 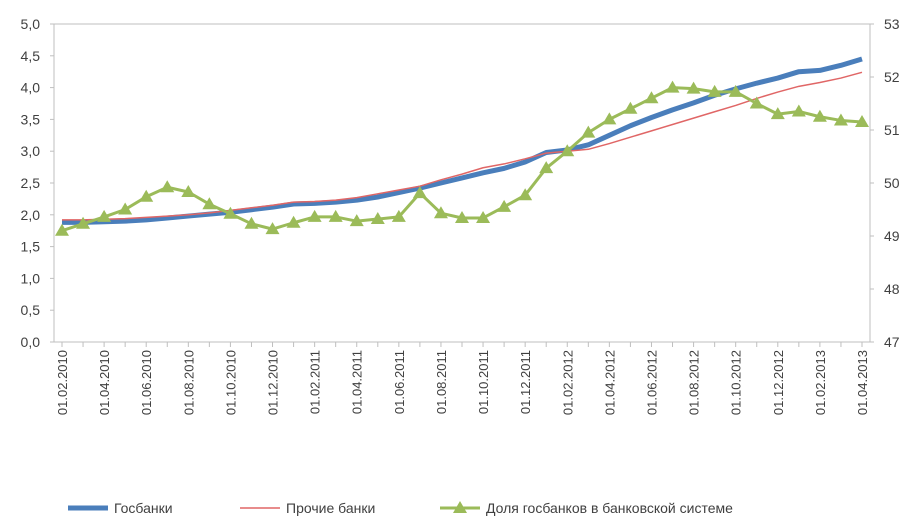 I want to click on y2-tick-label: 48, so click(x=892, y=289).